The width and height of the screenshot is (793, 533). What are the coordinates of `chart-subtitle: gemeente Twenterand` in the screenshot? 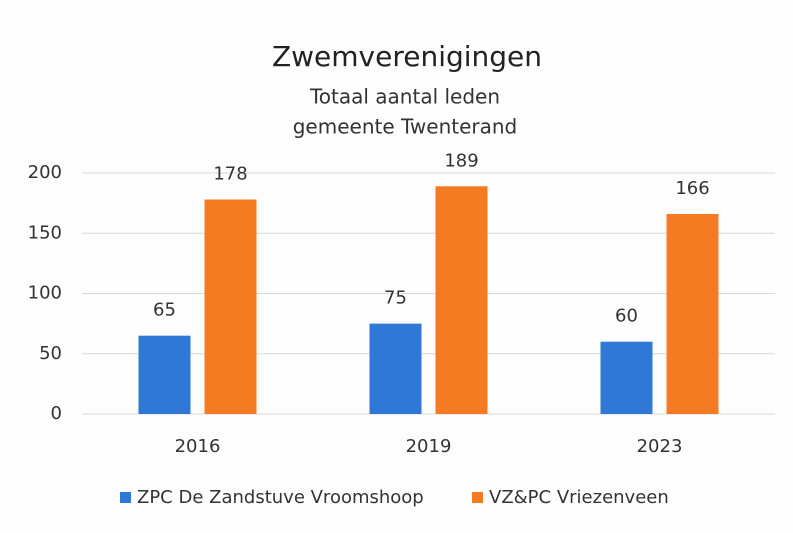 It's located at (405, 127).